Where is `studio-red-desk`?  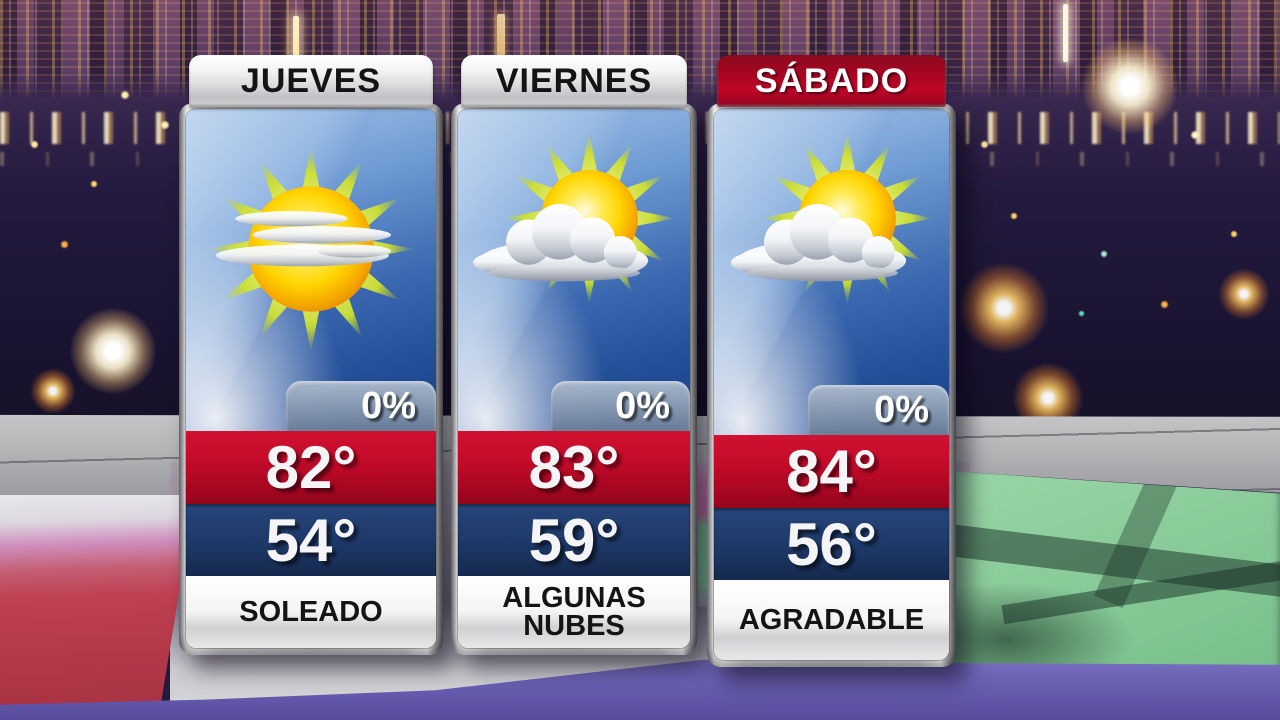 studio-red-desk is located at coordinates (92, 607).